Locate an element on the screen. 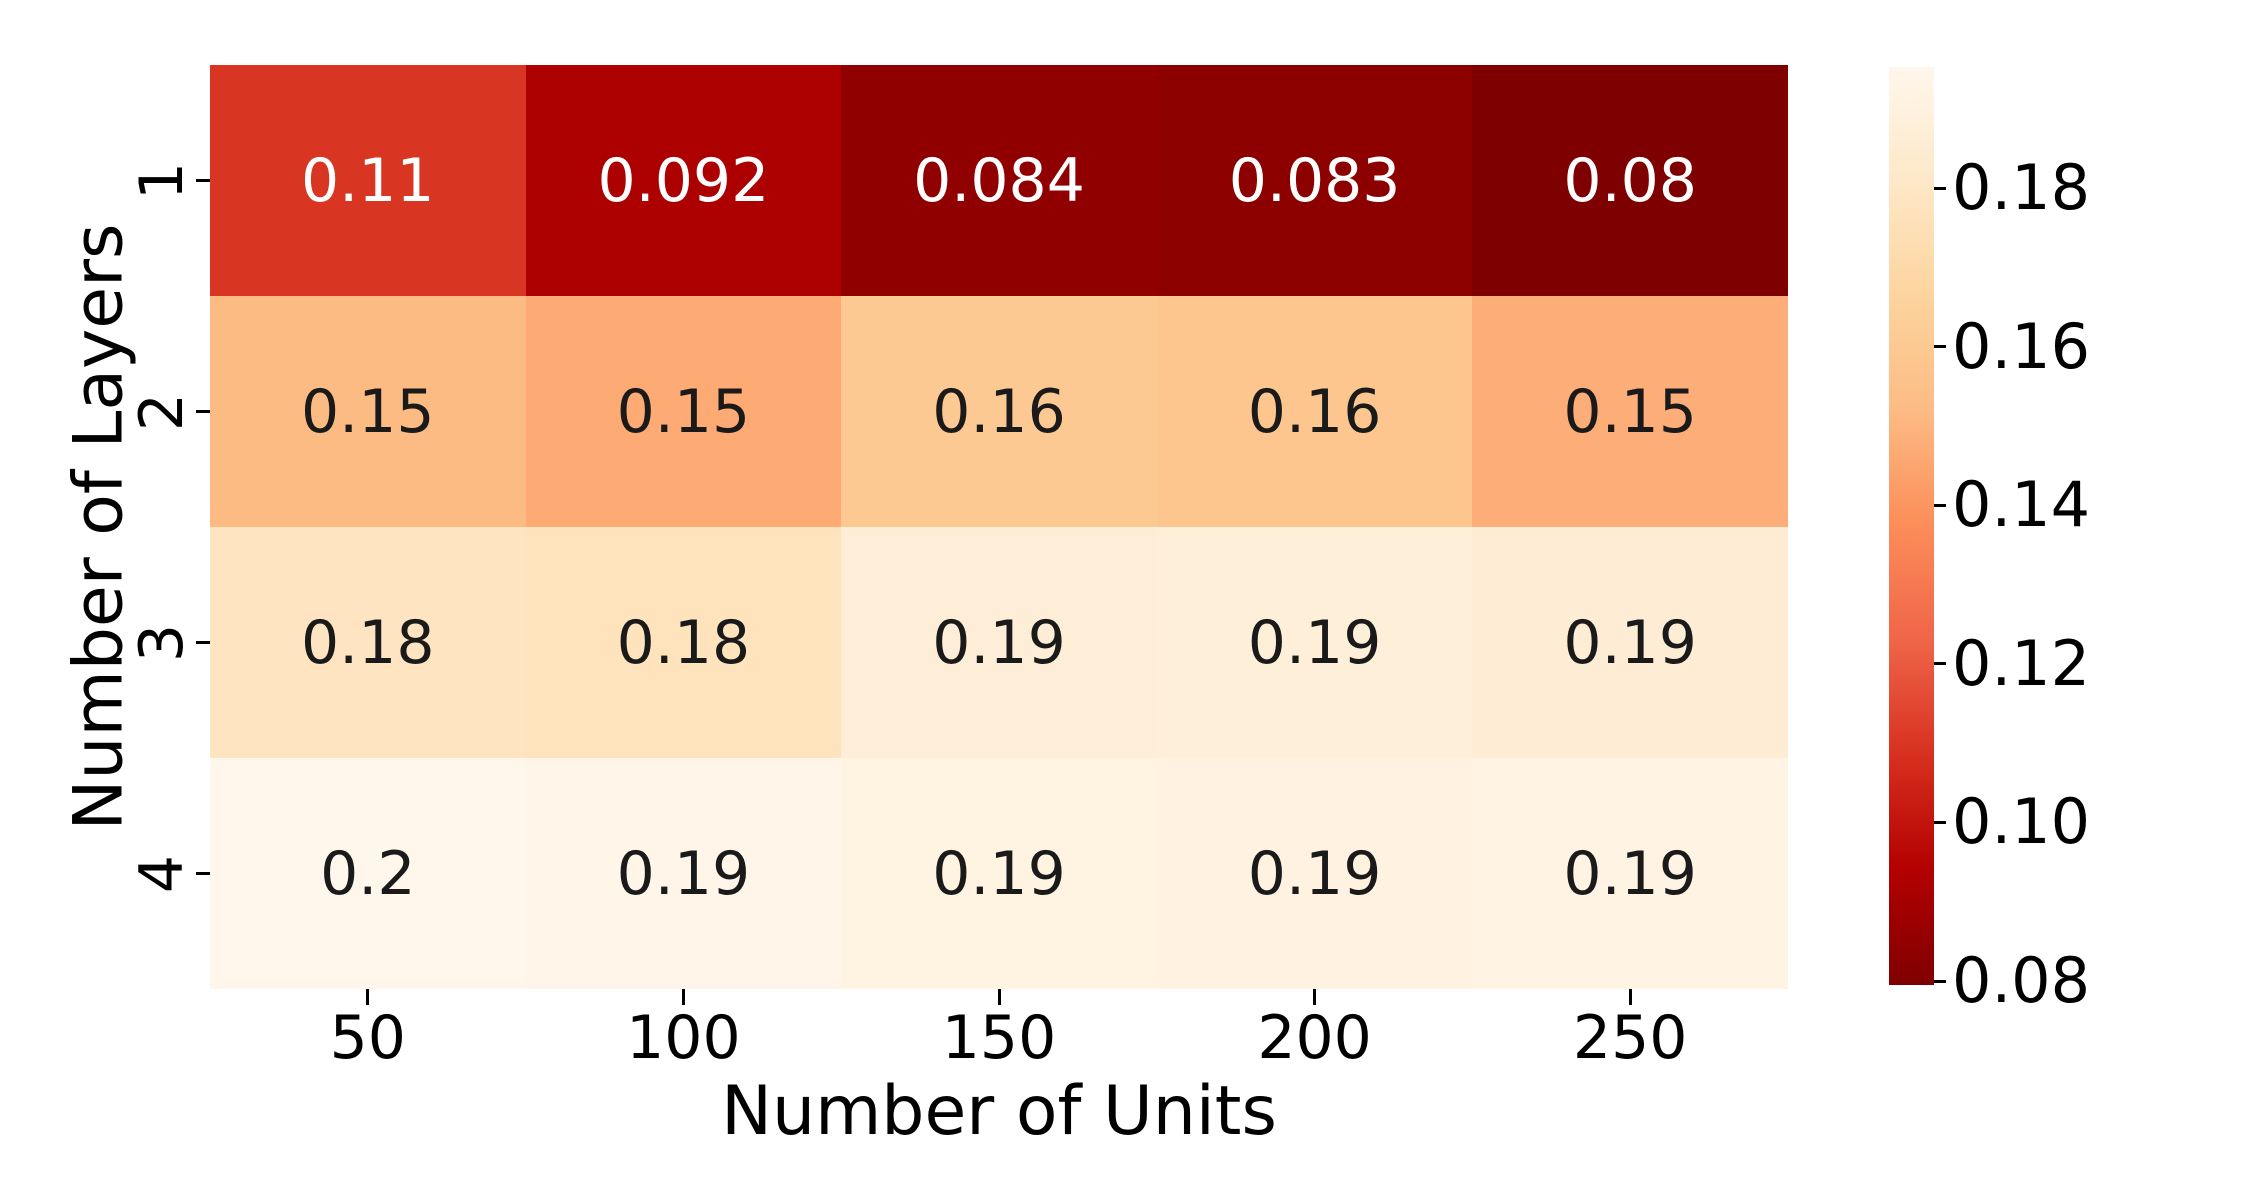 The height and width of the screenshot is (1200, 2250). cell-annotation: 0.2 is located at coordinates (368, 873).